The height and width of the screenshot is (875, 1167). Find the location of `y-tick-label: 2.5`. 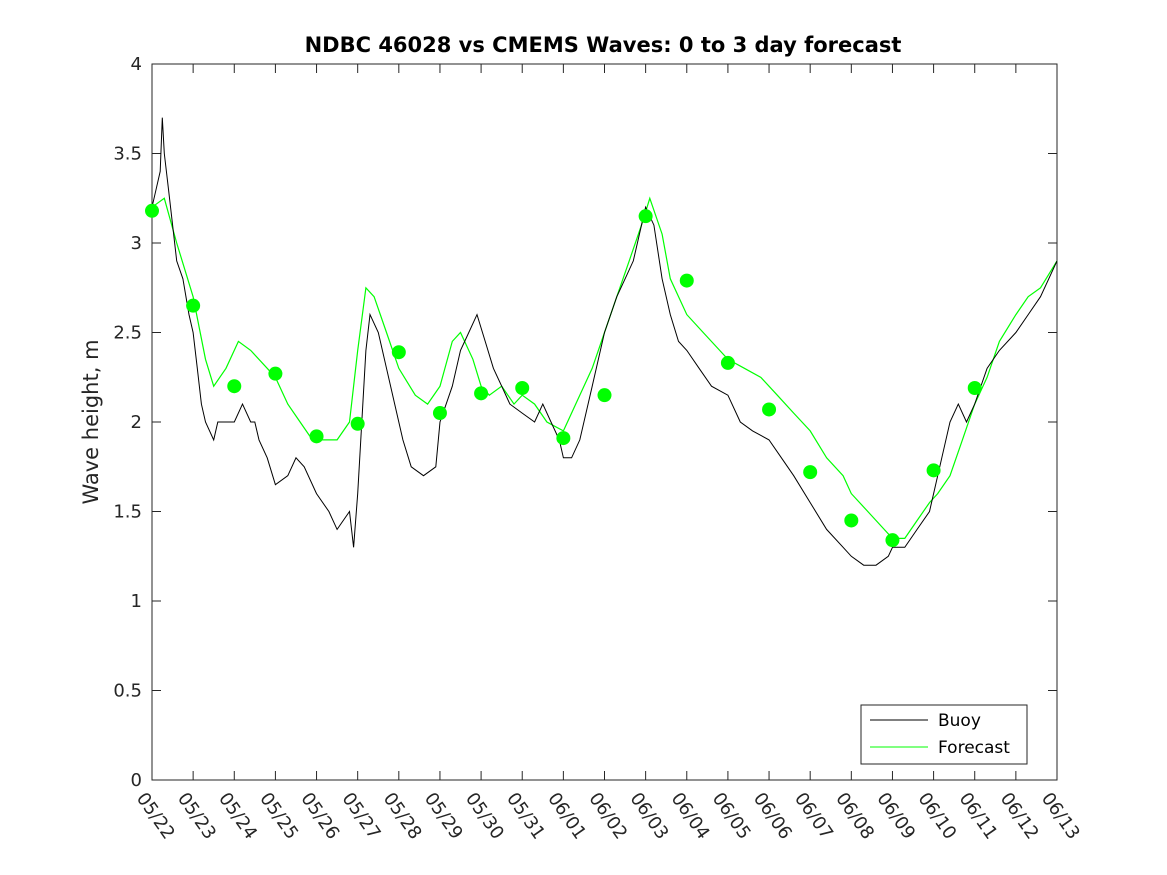

y-tick-label: 2.5 is located at coordinates (127, 333).